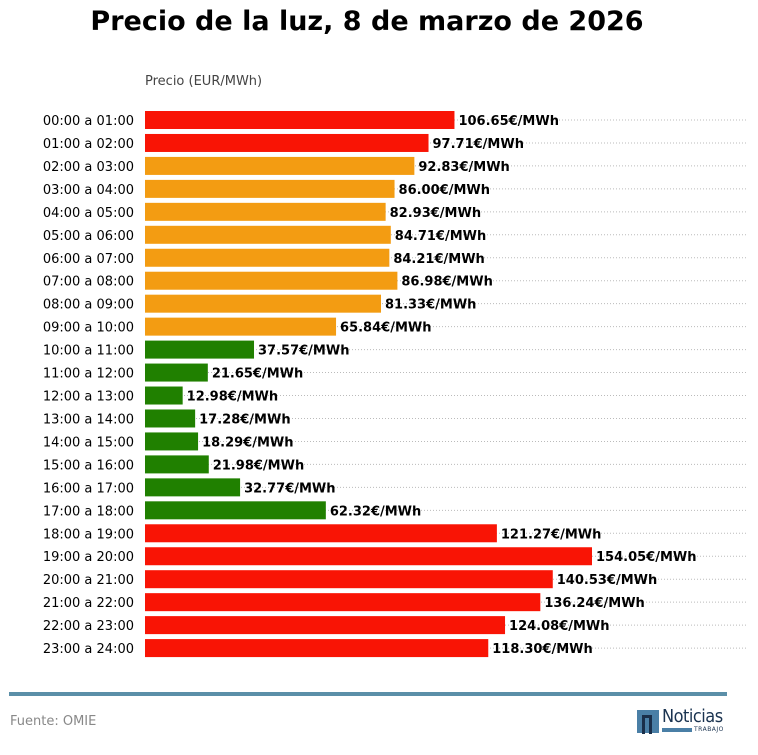 The image size is (758, 755). Describe the element at coordinates (709, 729) in the screenshot. I see `logo-subtext: TRABAJO` at that location.